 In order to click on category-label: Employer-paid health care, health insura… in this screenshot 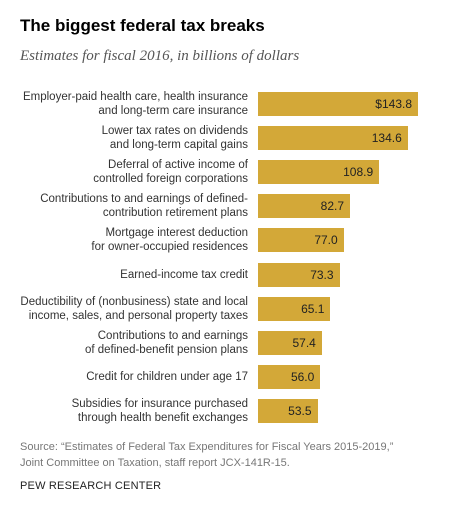, I will do `click(135, 104)`.